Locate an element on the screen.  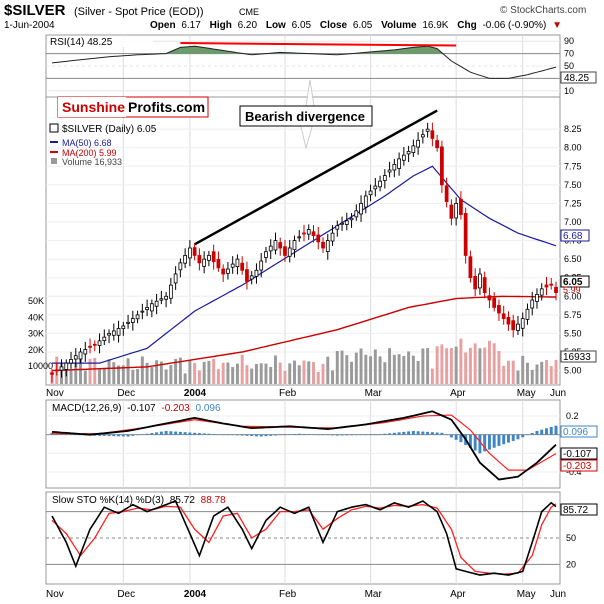
price-tick-label: 8.00 is located at coordinates (573, 148).